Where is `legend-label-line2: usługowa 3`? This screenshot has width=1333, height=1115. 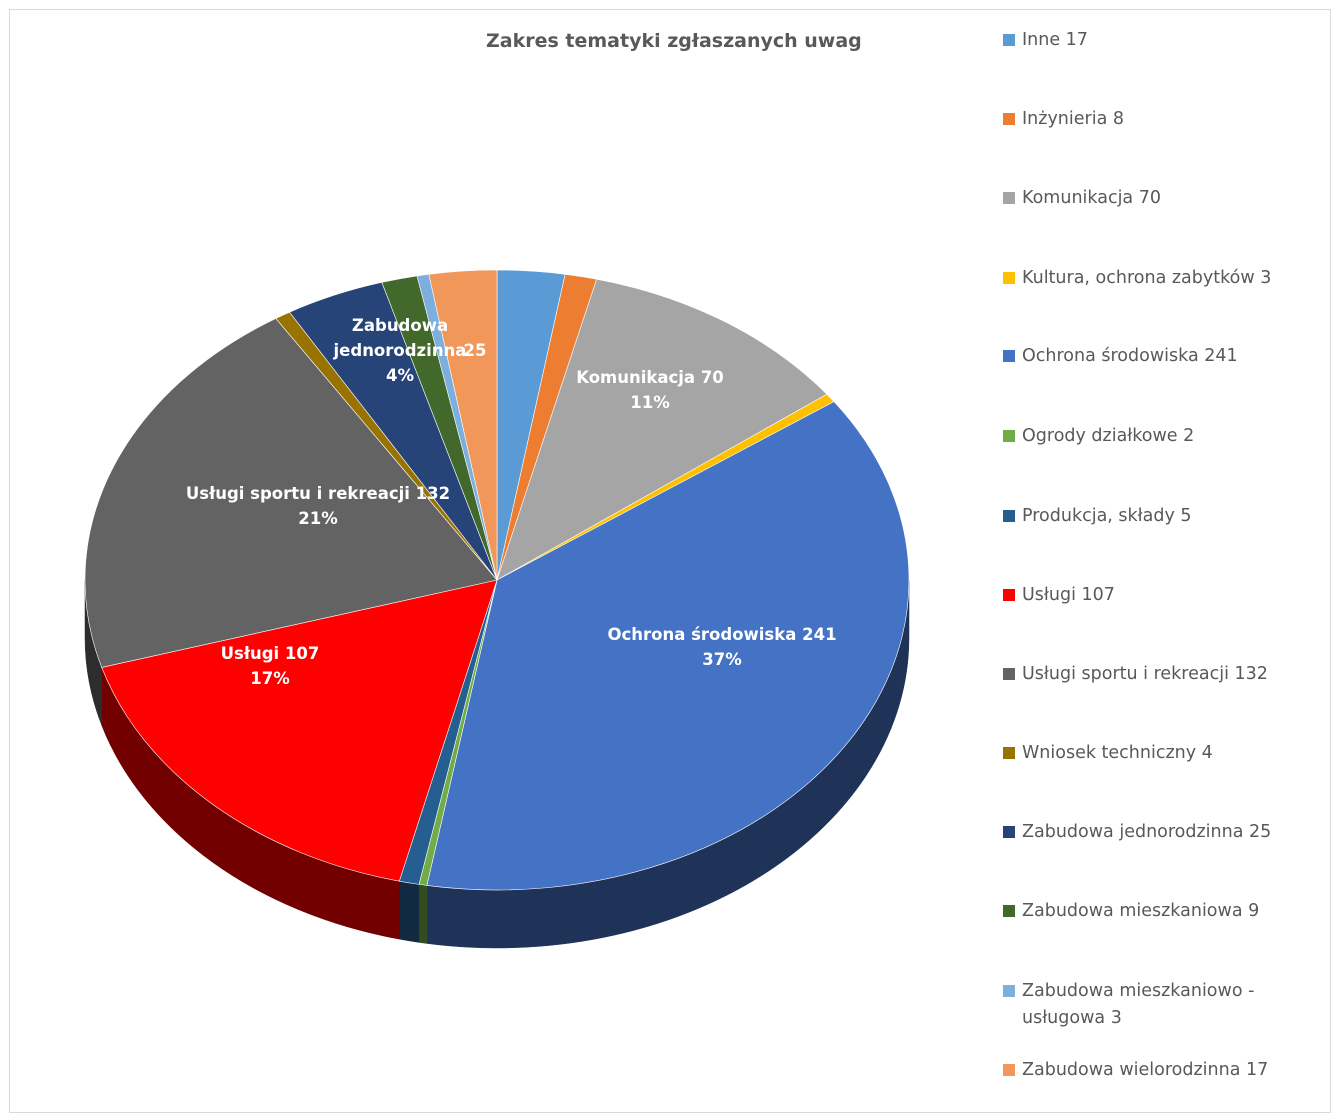
legend-label-line2: usługowa 3 is located at coordinates (1072, 1018).